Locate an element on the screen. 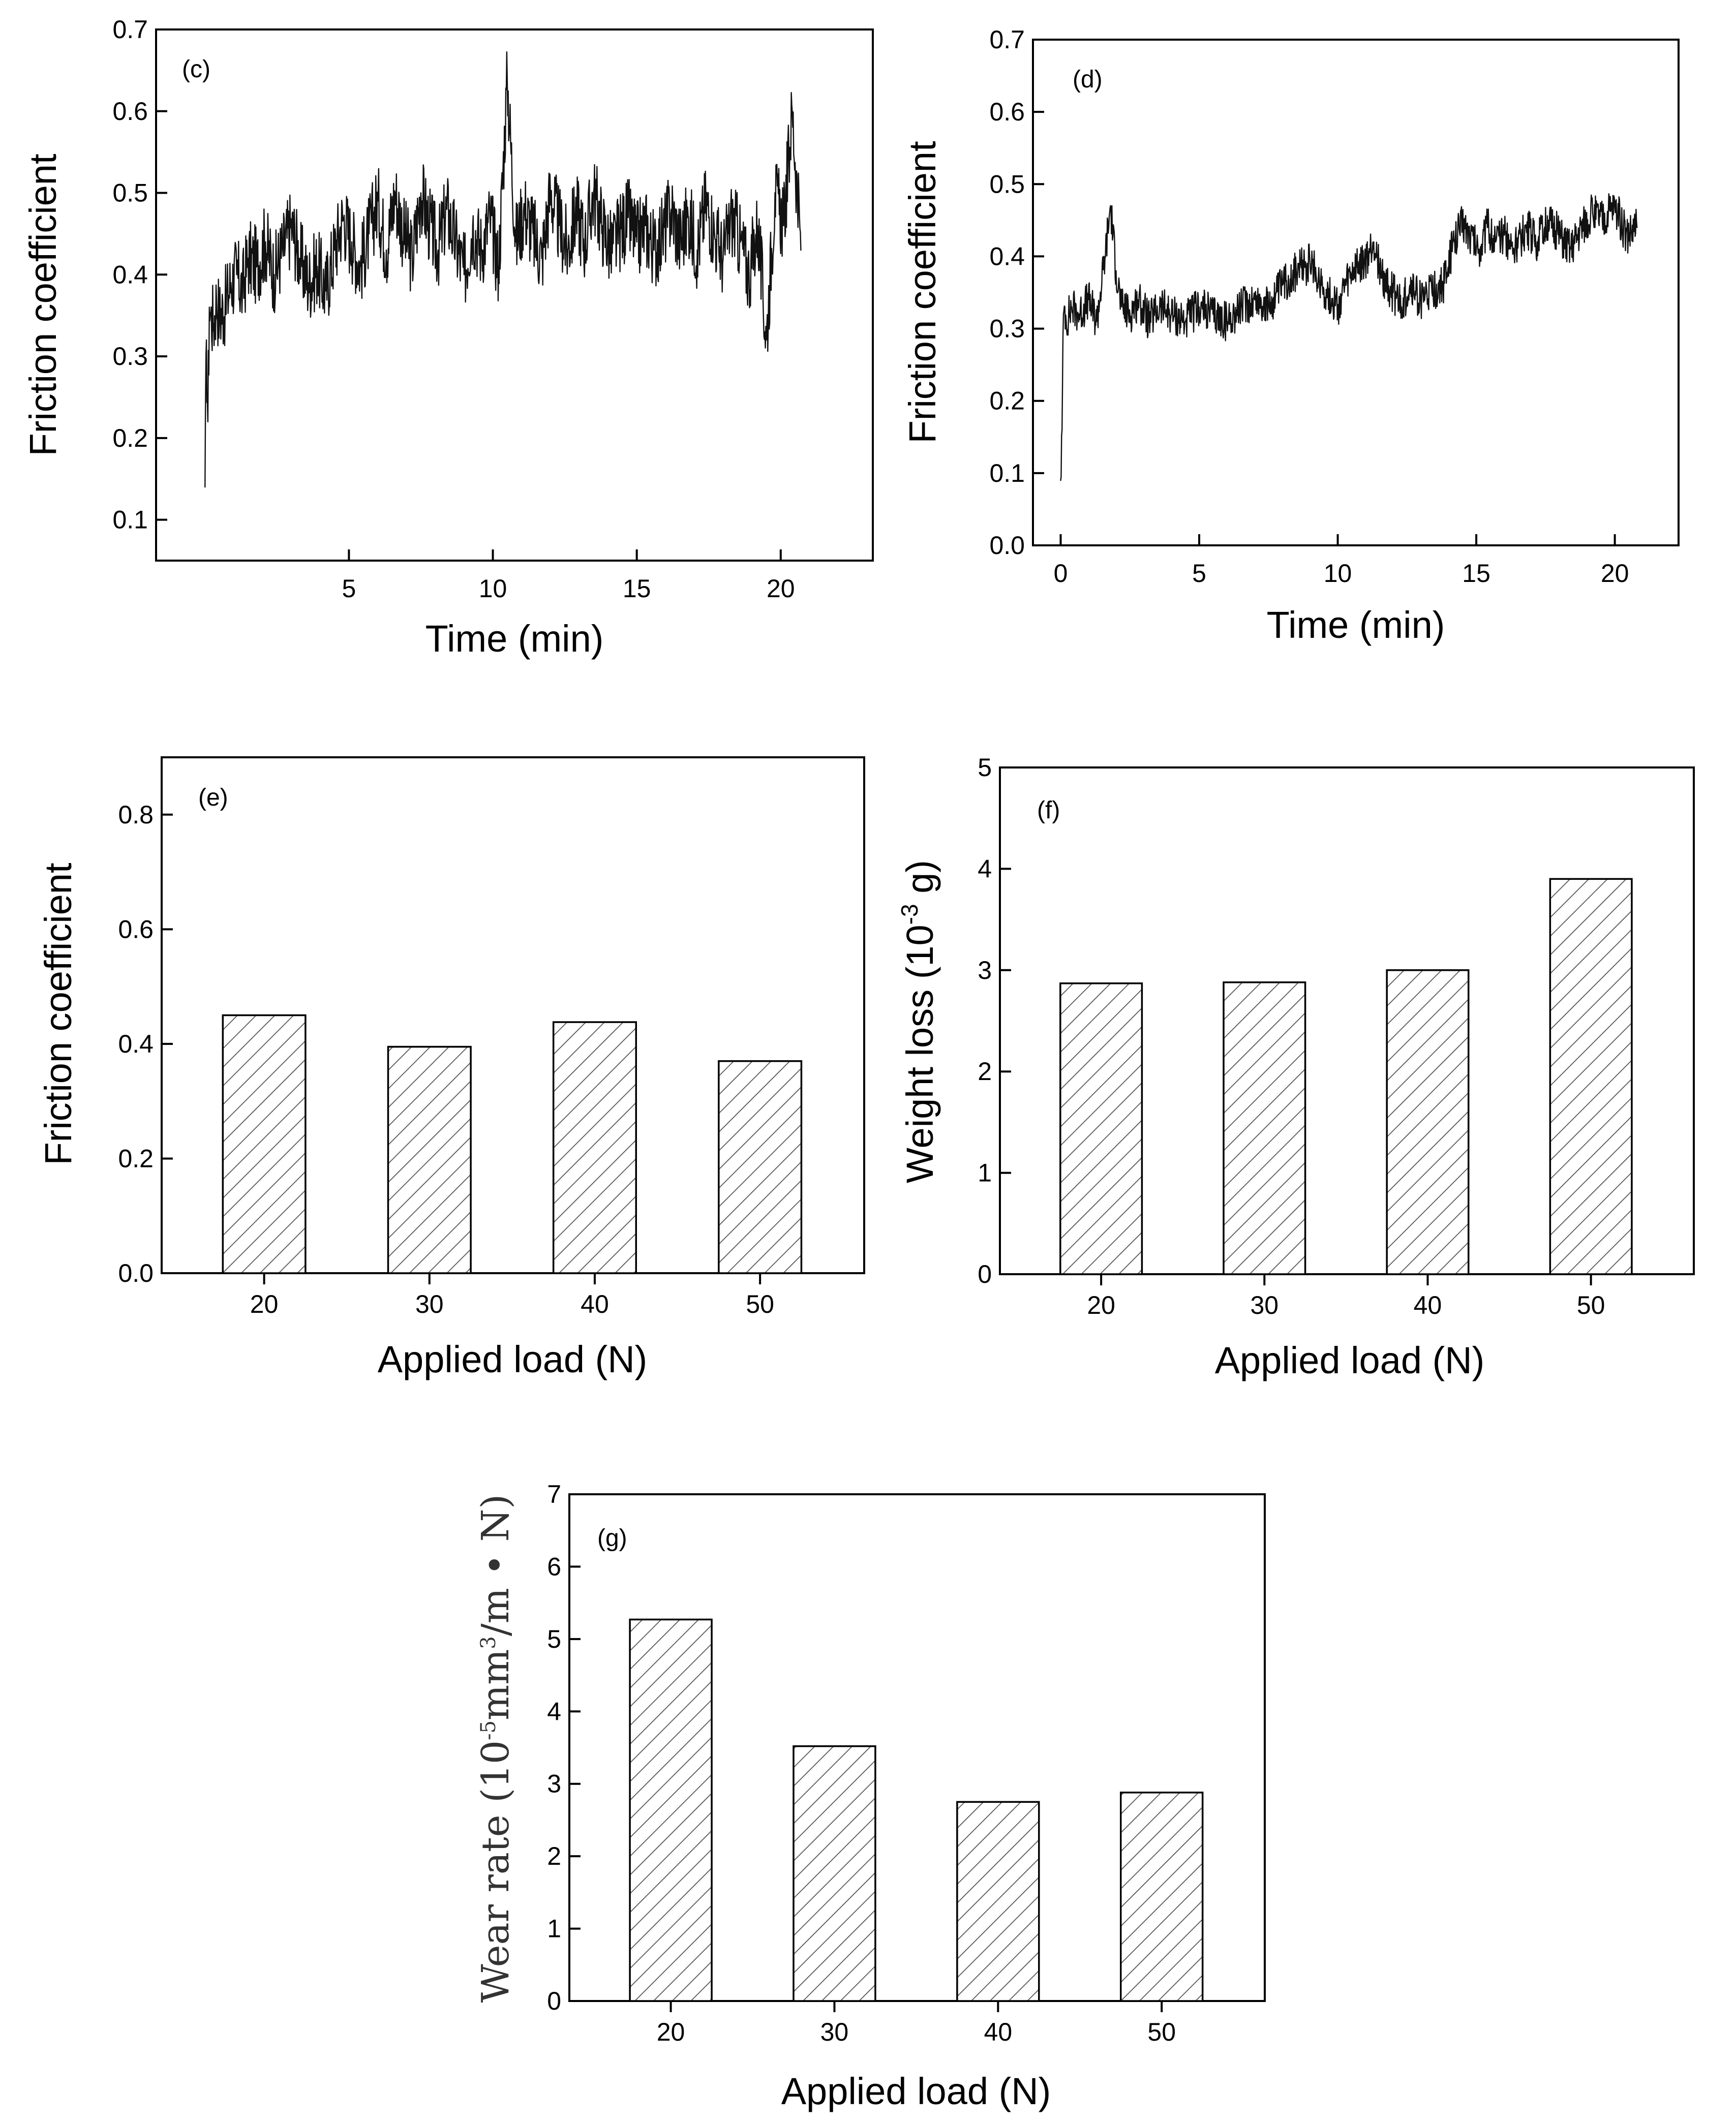 Image resolution: width=1736 pixels, height=2124 pixels. panel-d-y-tick-label-1: 0.1 is located at coordinates (1007, 473).